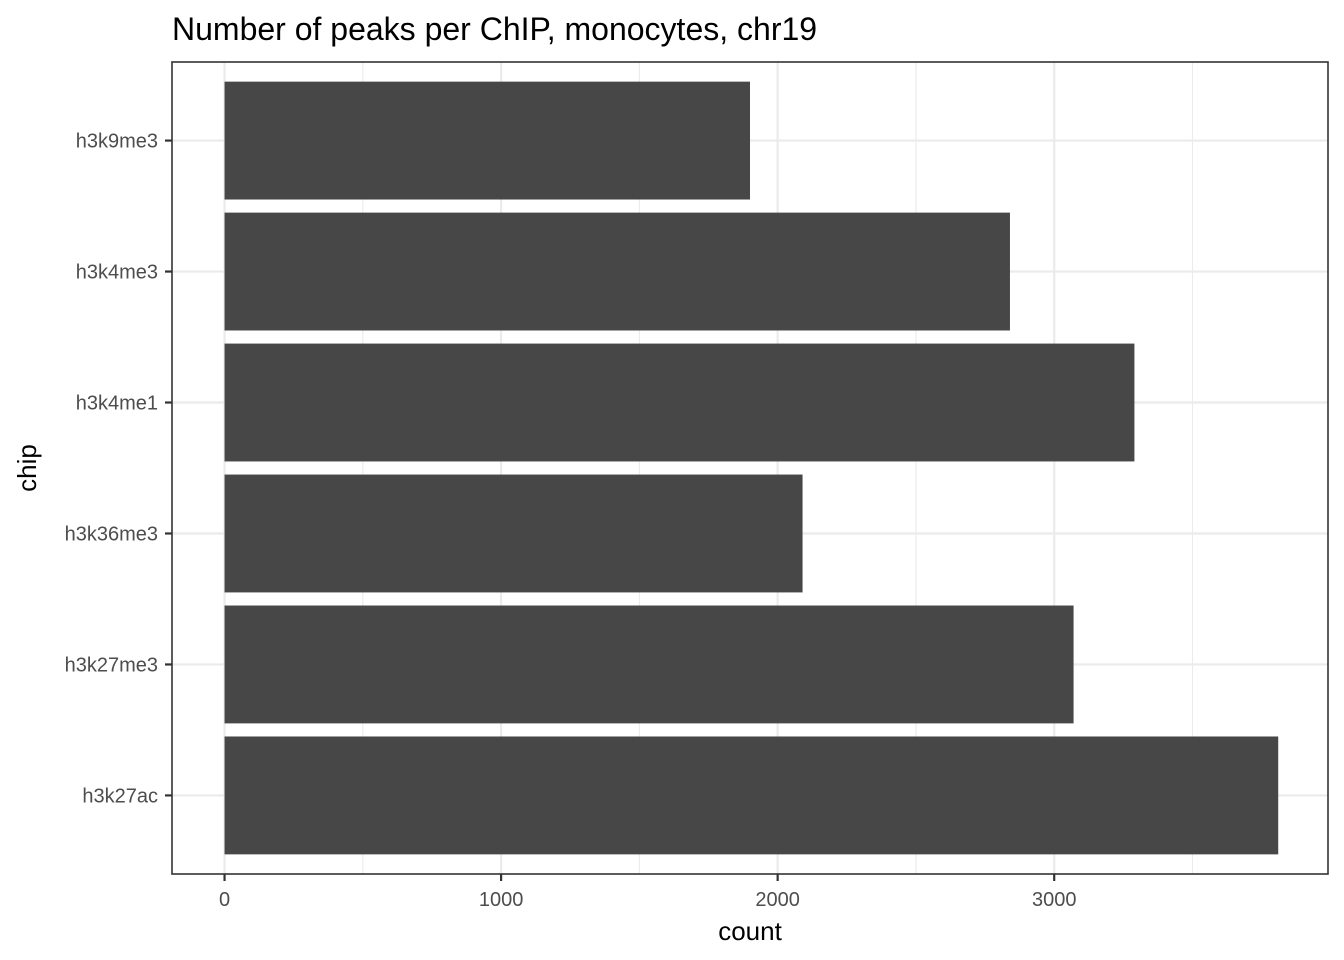 The image size is (1344, 960). I want to click on y-tick-label: h3k36me3, so click(111, 534).